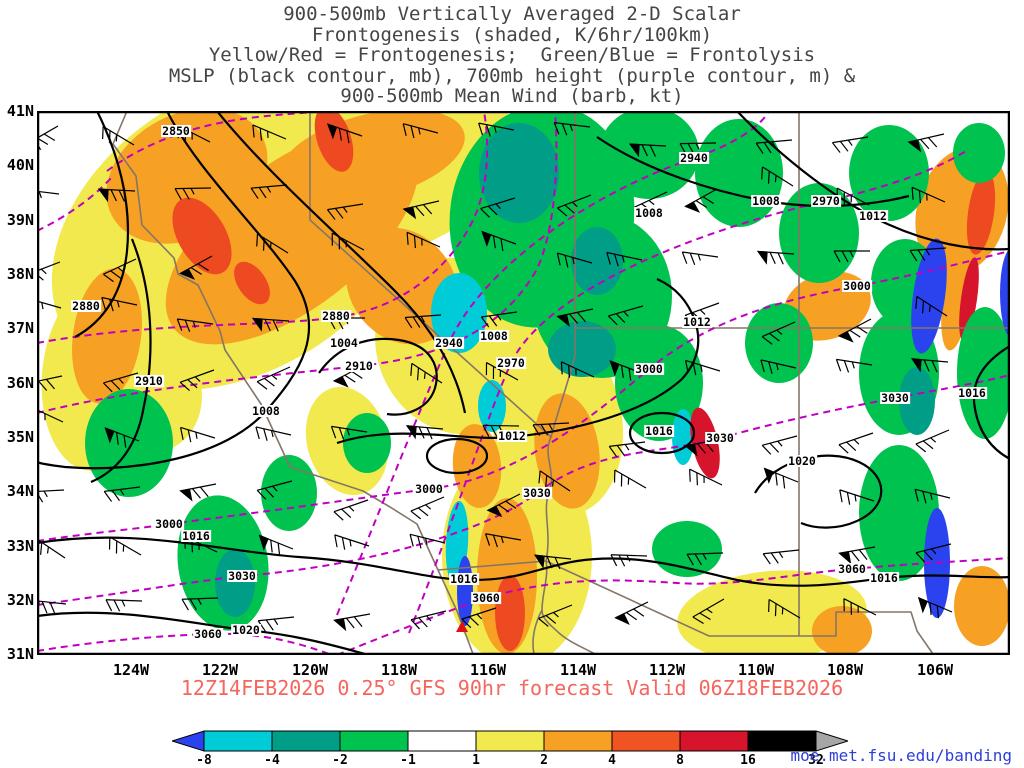 The image size is (1024, 768). Describe the element at coordinates (488, 670) in the screenshot. I see `lon-tick-label: 116W` at that location.